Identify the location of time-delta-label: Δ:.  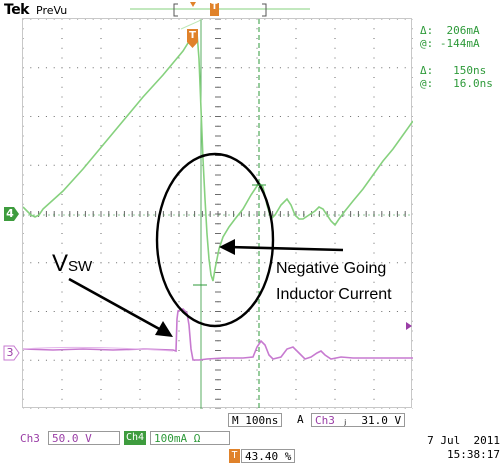
(427, 70).